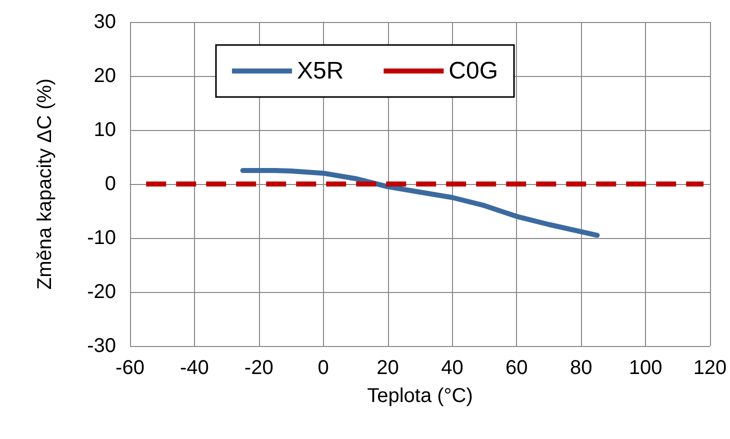 The image size is (730, 439). I want to click on x-tick-label: 20, so click(387, 368).